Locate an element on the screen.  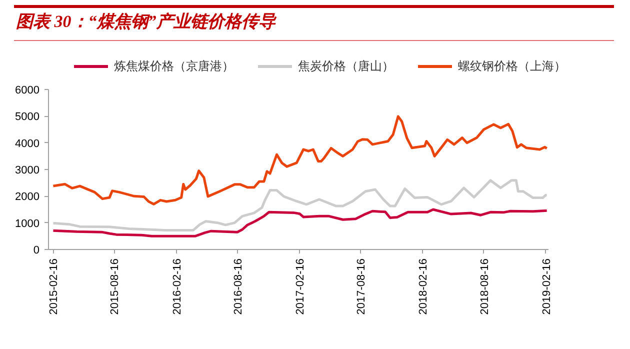
y-tick-label: 1000 is located at coordinates (27, 224).